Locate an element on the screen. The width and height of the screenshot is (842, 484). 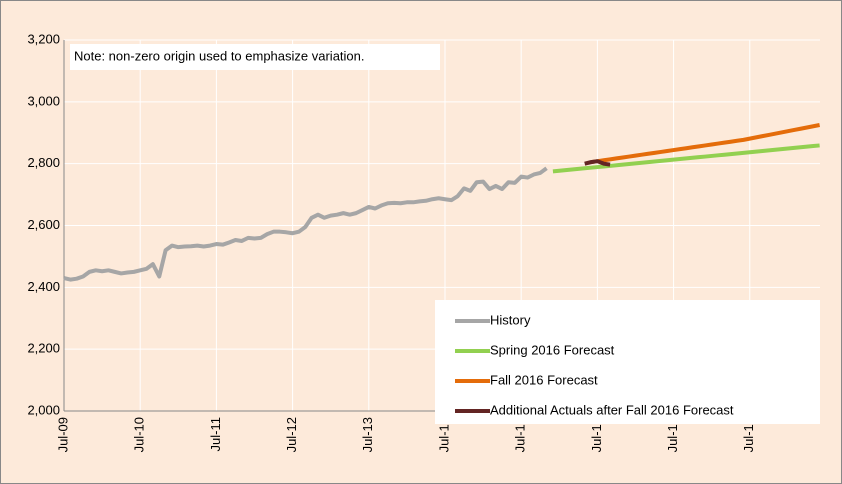
x-tick-label: Jul-09 is located at coordinates (62, 434).